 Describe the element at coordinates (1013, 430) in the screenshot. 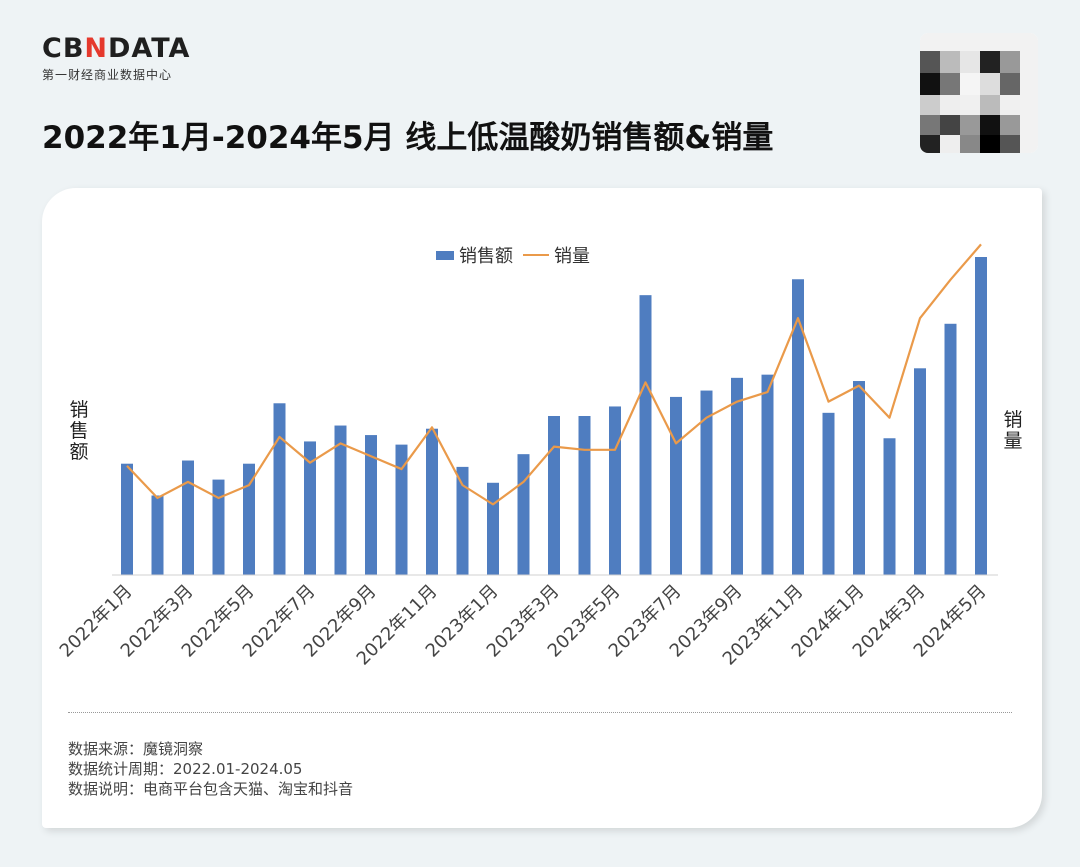

I see `y-axis-right-label: 销量` at that location.